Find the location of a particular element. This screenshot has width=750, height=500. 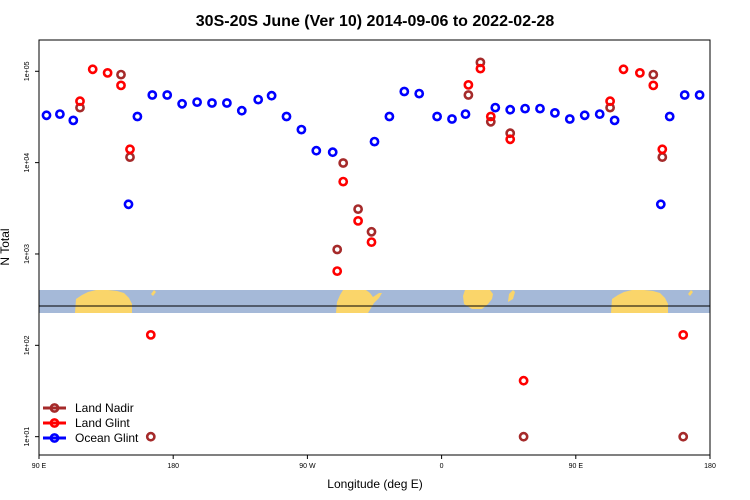

legend-marker-land-glint is located at coordinates (54, 423).